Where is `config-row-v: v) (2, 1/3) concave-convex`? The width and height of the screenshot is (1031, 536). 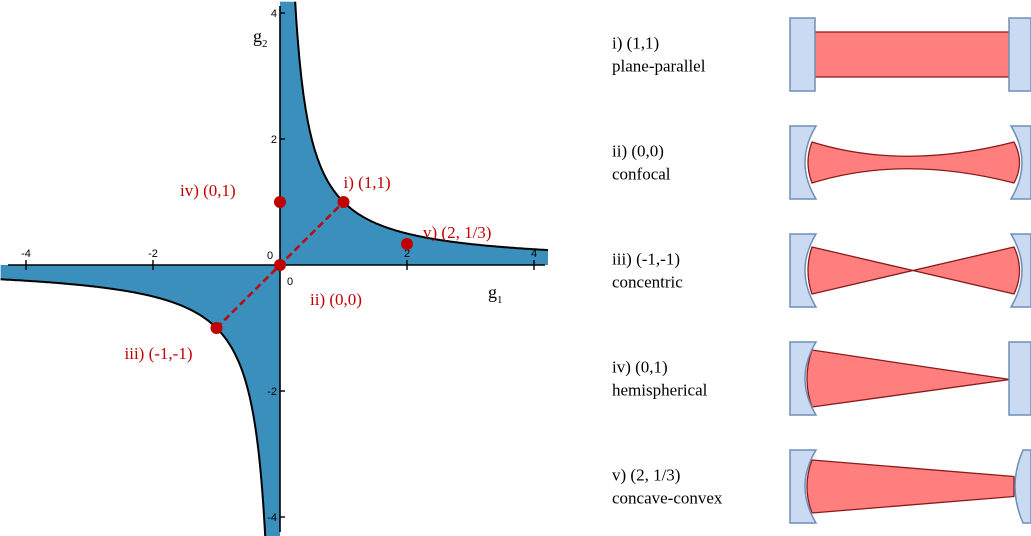 config-row-v: v) (2, 1/3) concave-convex is located at coordinates (821, 486).